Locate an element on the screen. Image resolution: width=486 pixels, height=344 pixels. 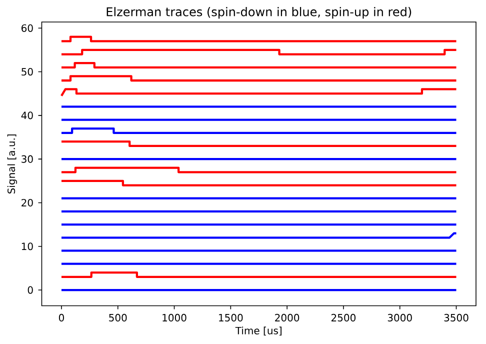
y-tick-label: 60 is located at coordinates (27, 28).